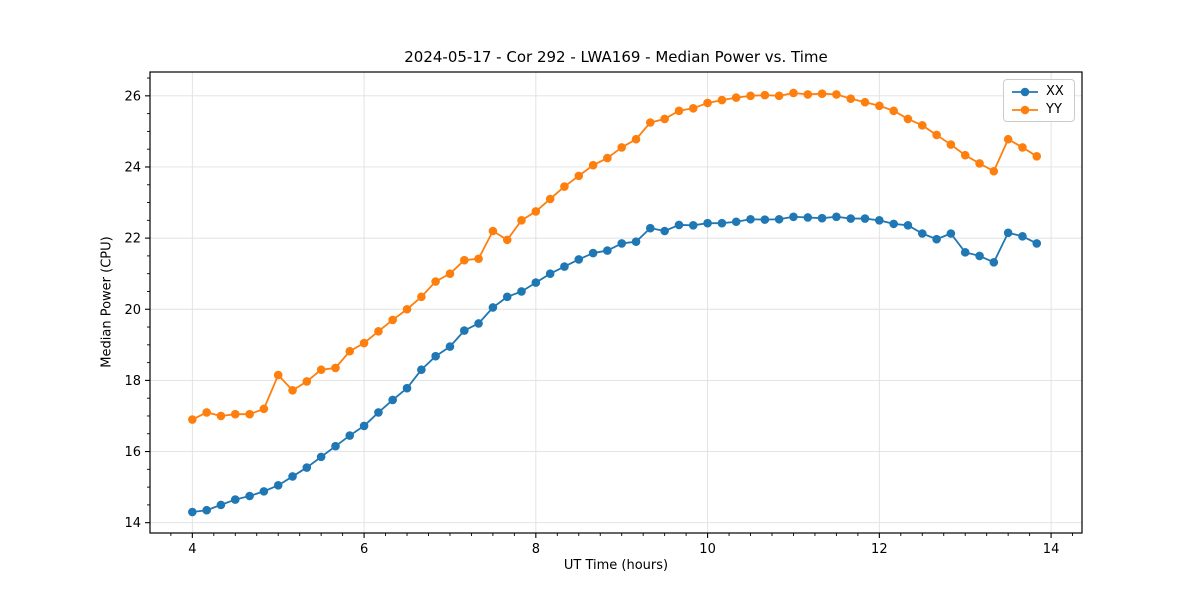 This screenshot has height=600, width=1200. Describe the element at coordinates (707, 549) in the screenshot. I see `svg-text: 10` at that location.